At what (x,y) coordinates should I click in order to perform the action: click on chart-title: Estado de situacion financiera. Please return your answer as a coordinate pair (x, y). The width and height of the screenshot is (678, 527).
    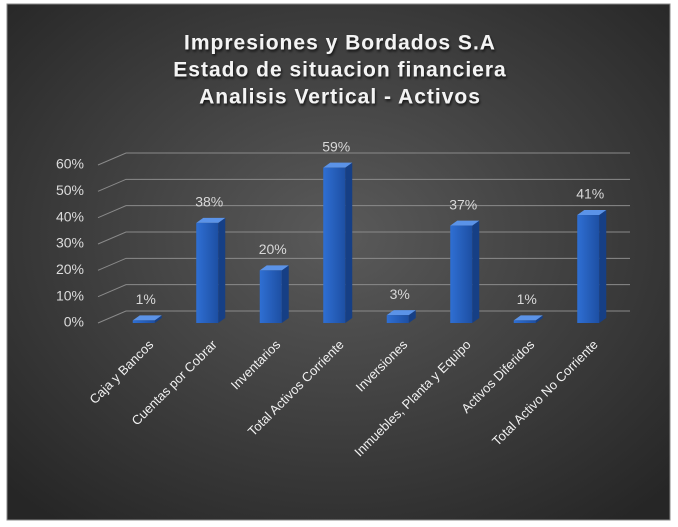
    Looking at the image, I should click on (339, 70).